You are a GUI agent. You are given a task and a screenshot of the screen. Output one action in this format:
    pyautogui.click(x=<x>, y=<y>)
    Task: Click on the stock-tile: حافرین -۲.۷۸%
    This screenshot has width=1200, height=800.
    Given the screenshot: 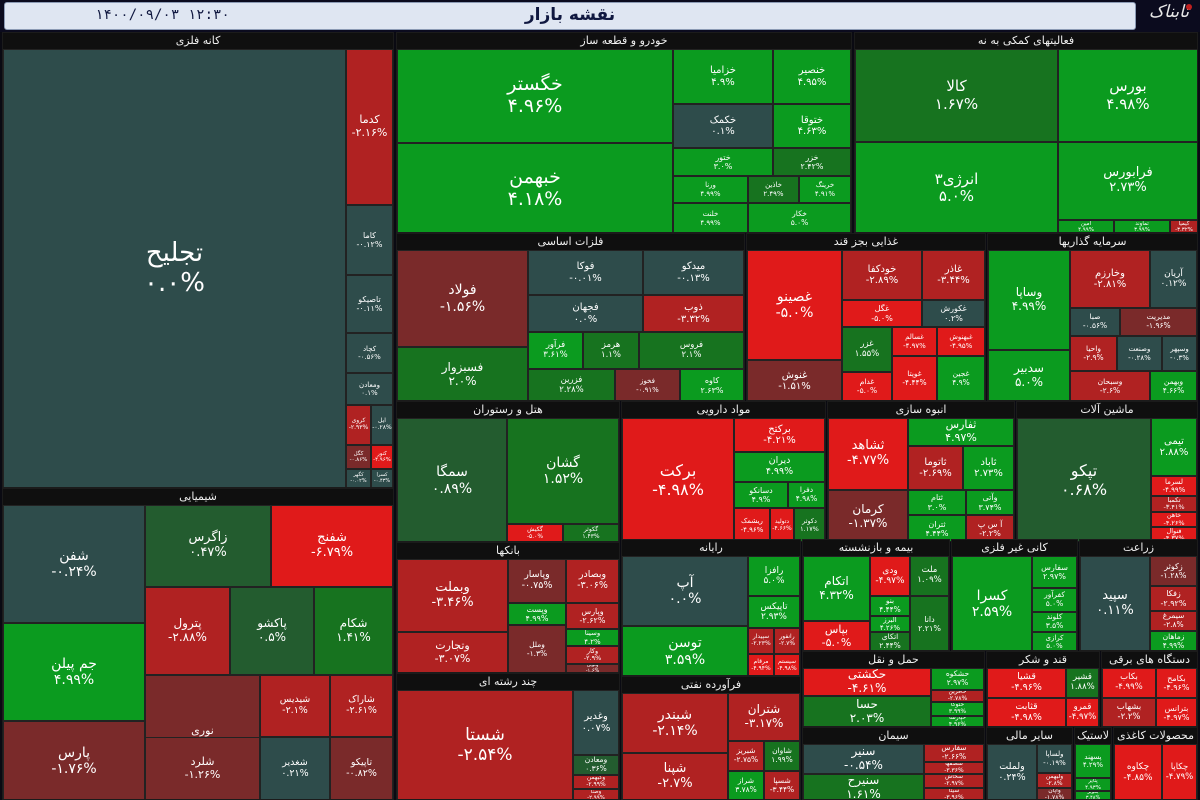 What is the action you would take?
    pyautogui.click(x=957, y=696)
    